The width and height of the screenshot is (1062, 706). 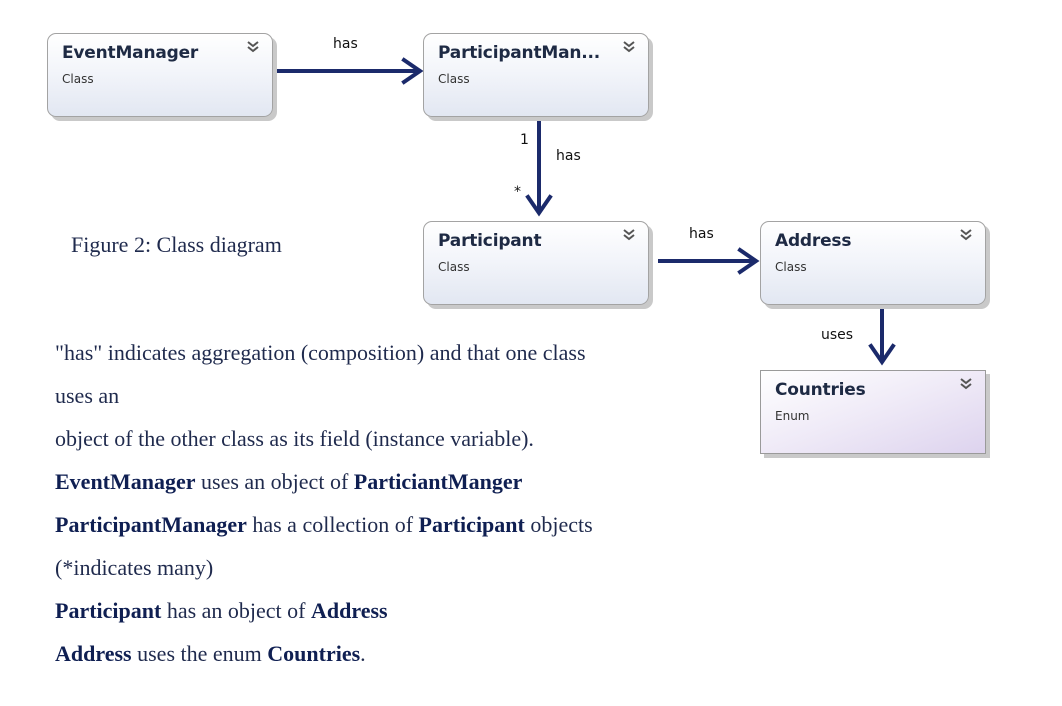 What do you see at coordinates (438, 481) in the screenshot?
I see `class-ref: ParticiantManger` at bounding box center [438, 481].